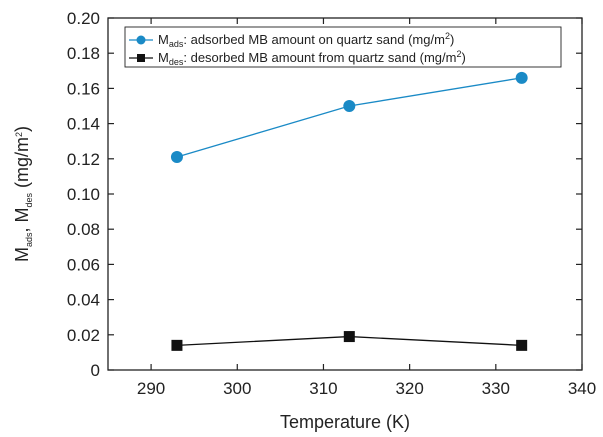 The width and height of the screenshot is (603, 437). What do you see at coordinates (83, 159) in the screenshot?
I see `y-tick-label: 0.12` at bounding box center [83, 159].